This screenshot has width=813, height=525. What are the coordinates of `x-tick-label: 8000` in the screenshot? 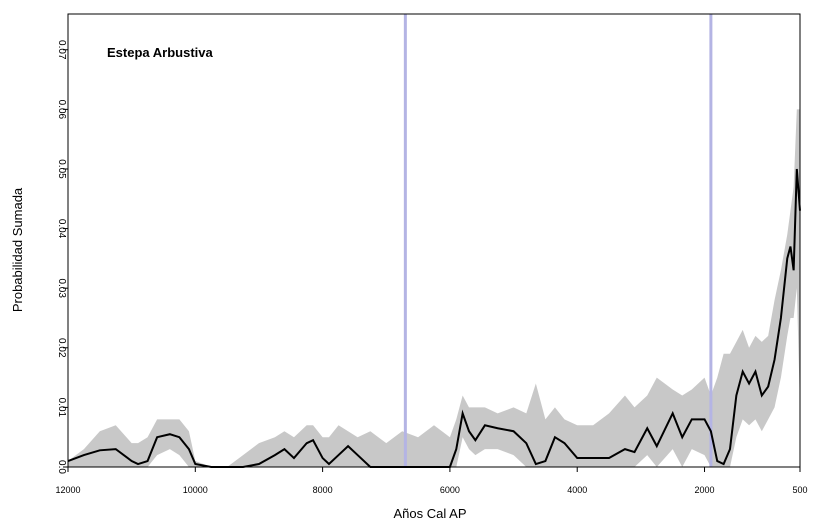 It's located at (323, 490).